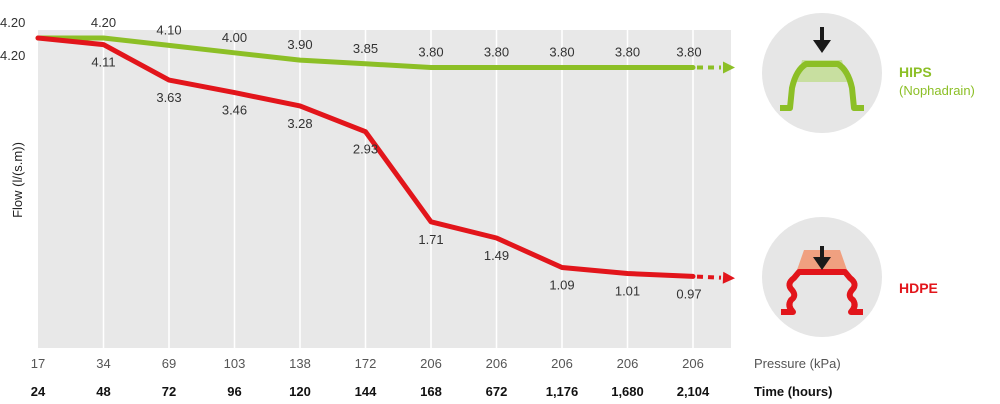 The height and width of the screenshot is (404, 1000). What do you see at coordinates (431, 391) in the screenshot?
I see `time-tick-label: 168` at bounding box center [431, 391].